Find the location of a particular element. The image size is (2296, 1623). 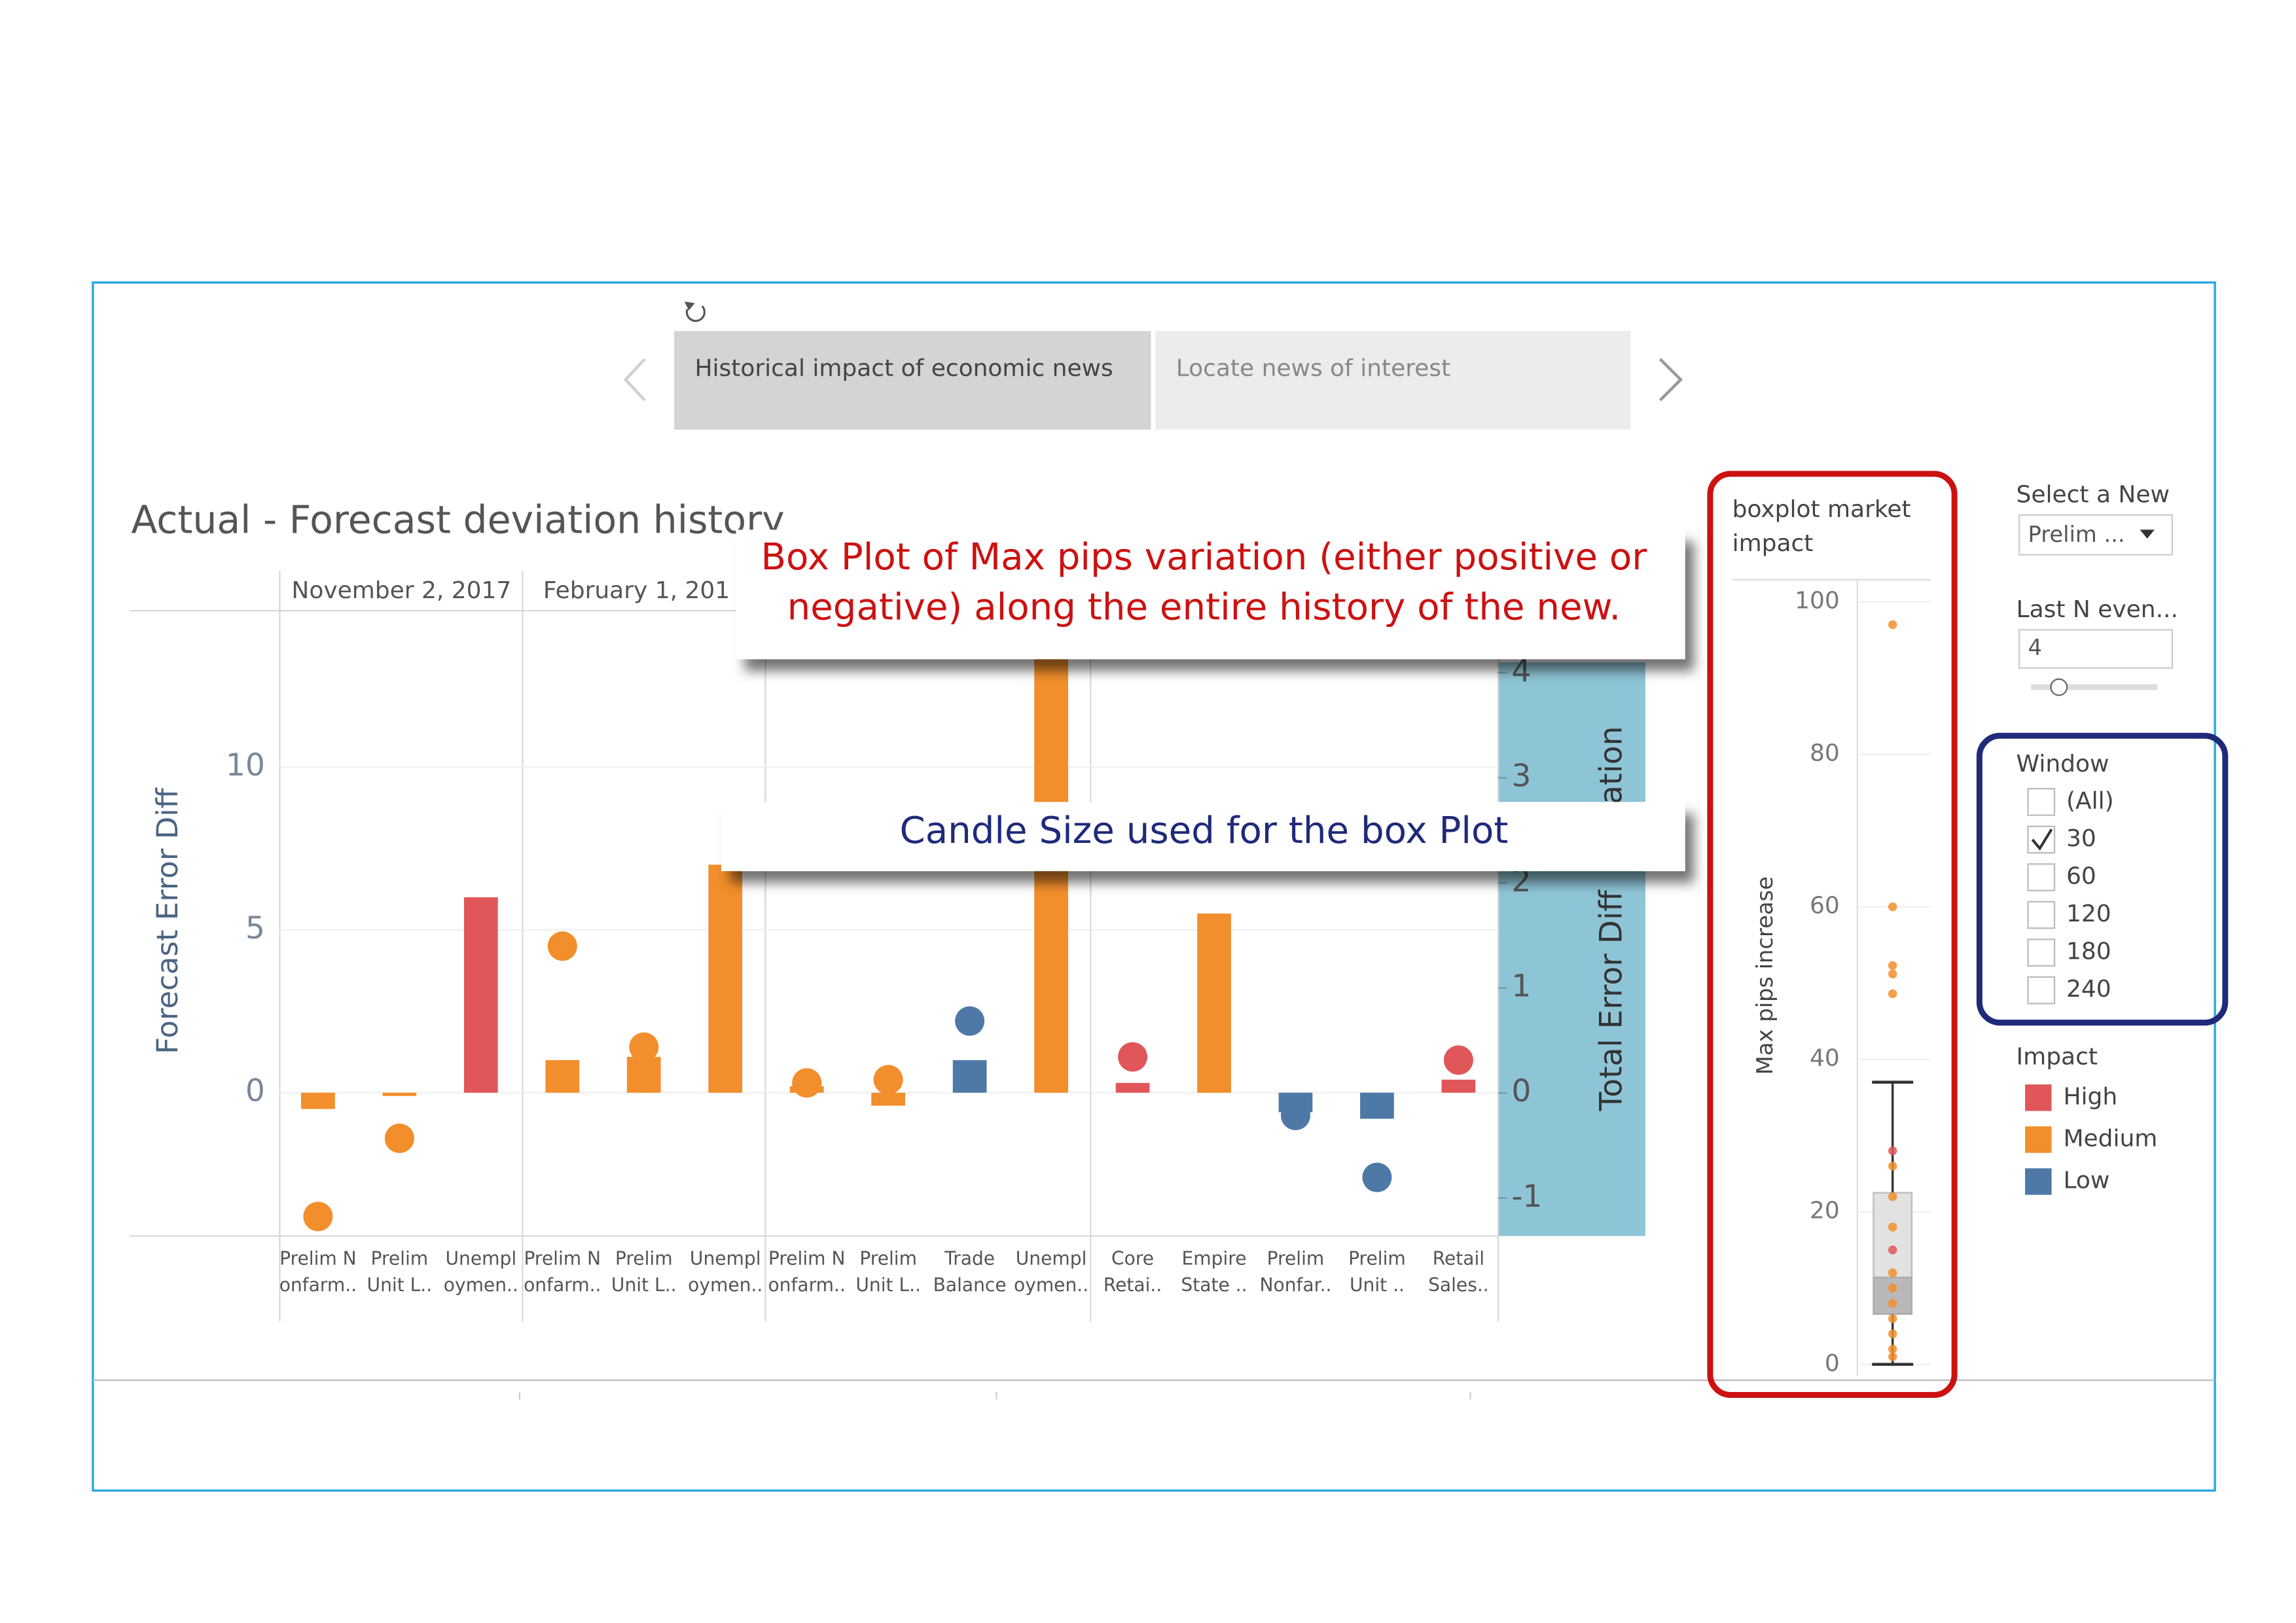

y-tick-label: 80 is located at coordinates (1825, 754).